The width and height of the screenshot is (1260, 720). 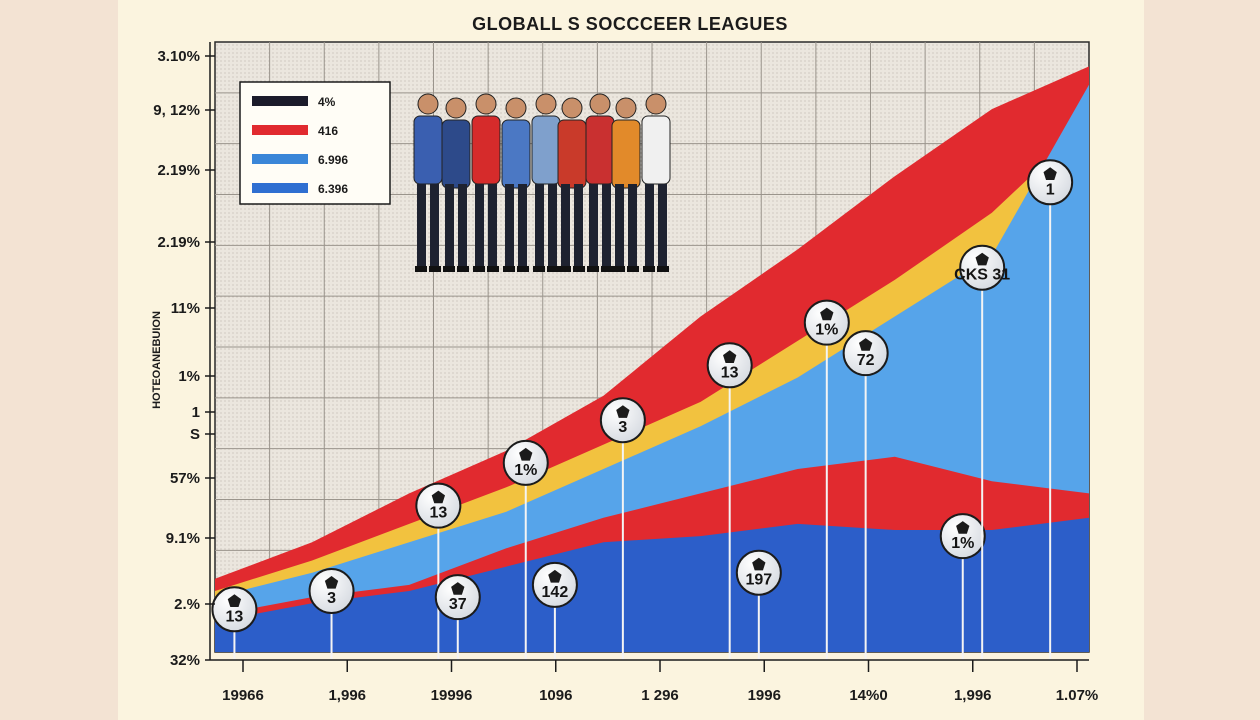 What do you see at coordinates (452, 695) in the screenshot?
I see `x-tick-label: 19996` at bounding box center [452, 695].